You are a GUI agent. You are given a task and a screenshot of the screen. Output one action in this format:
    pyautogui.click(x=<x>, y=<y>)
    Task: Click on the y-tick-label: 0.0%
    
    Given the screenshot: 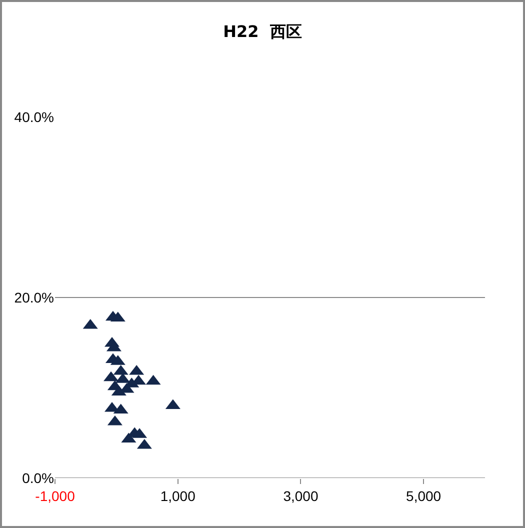 What is the action you would take?
    pyautogui.click(x=38, y=478)
    